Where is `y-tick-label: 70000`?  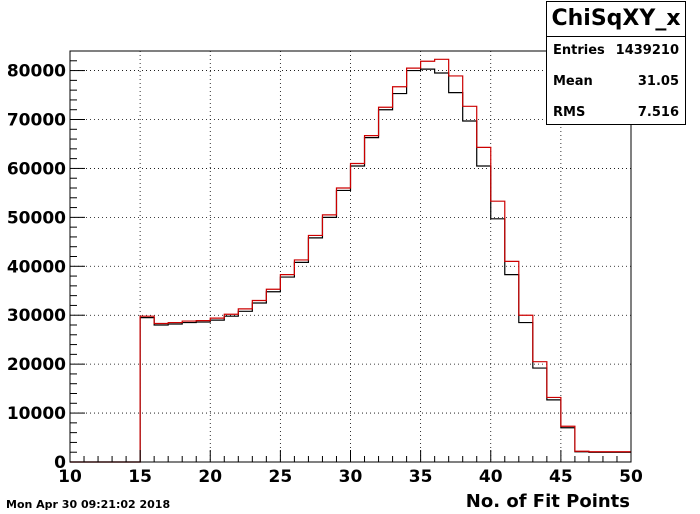 y-tick-label: 70000 is located at coordinates (36, 121).